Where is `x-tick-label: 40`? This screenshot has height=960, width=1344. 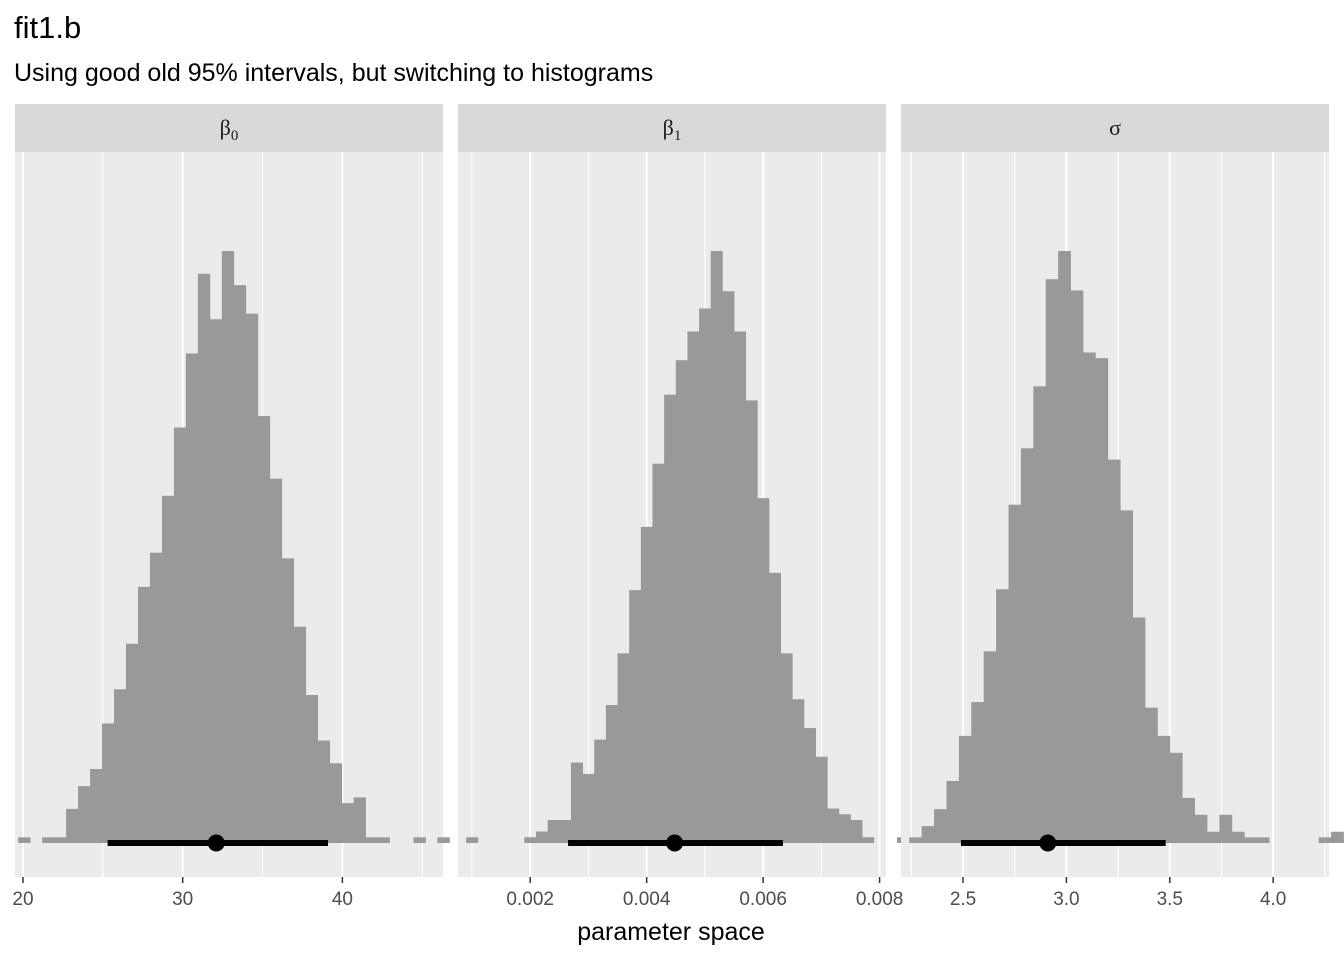 x-tick-label: 40 is located at coordinates (342, 899).